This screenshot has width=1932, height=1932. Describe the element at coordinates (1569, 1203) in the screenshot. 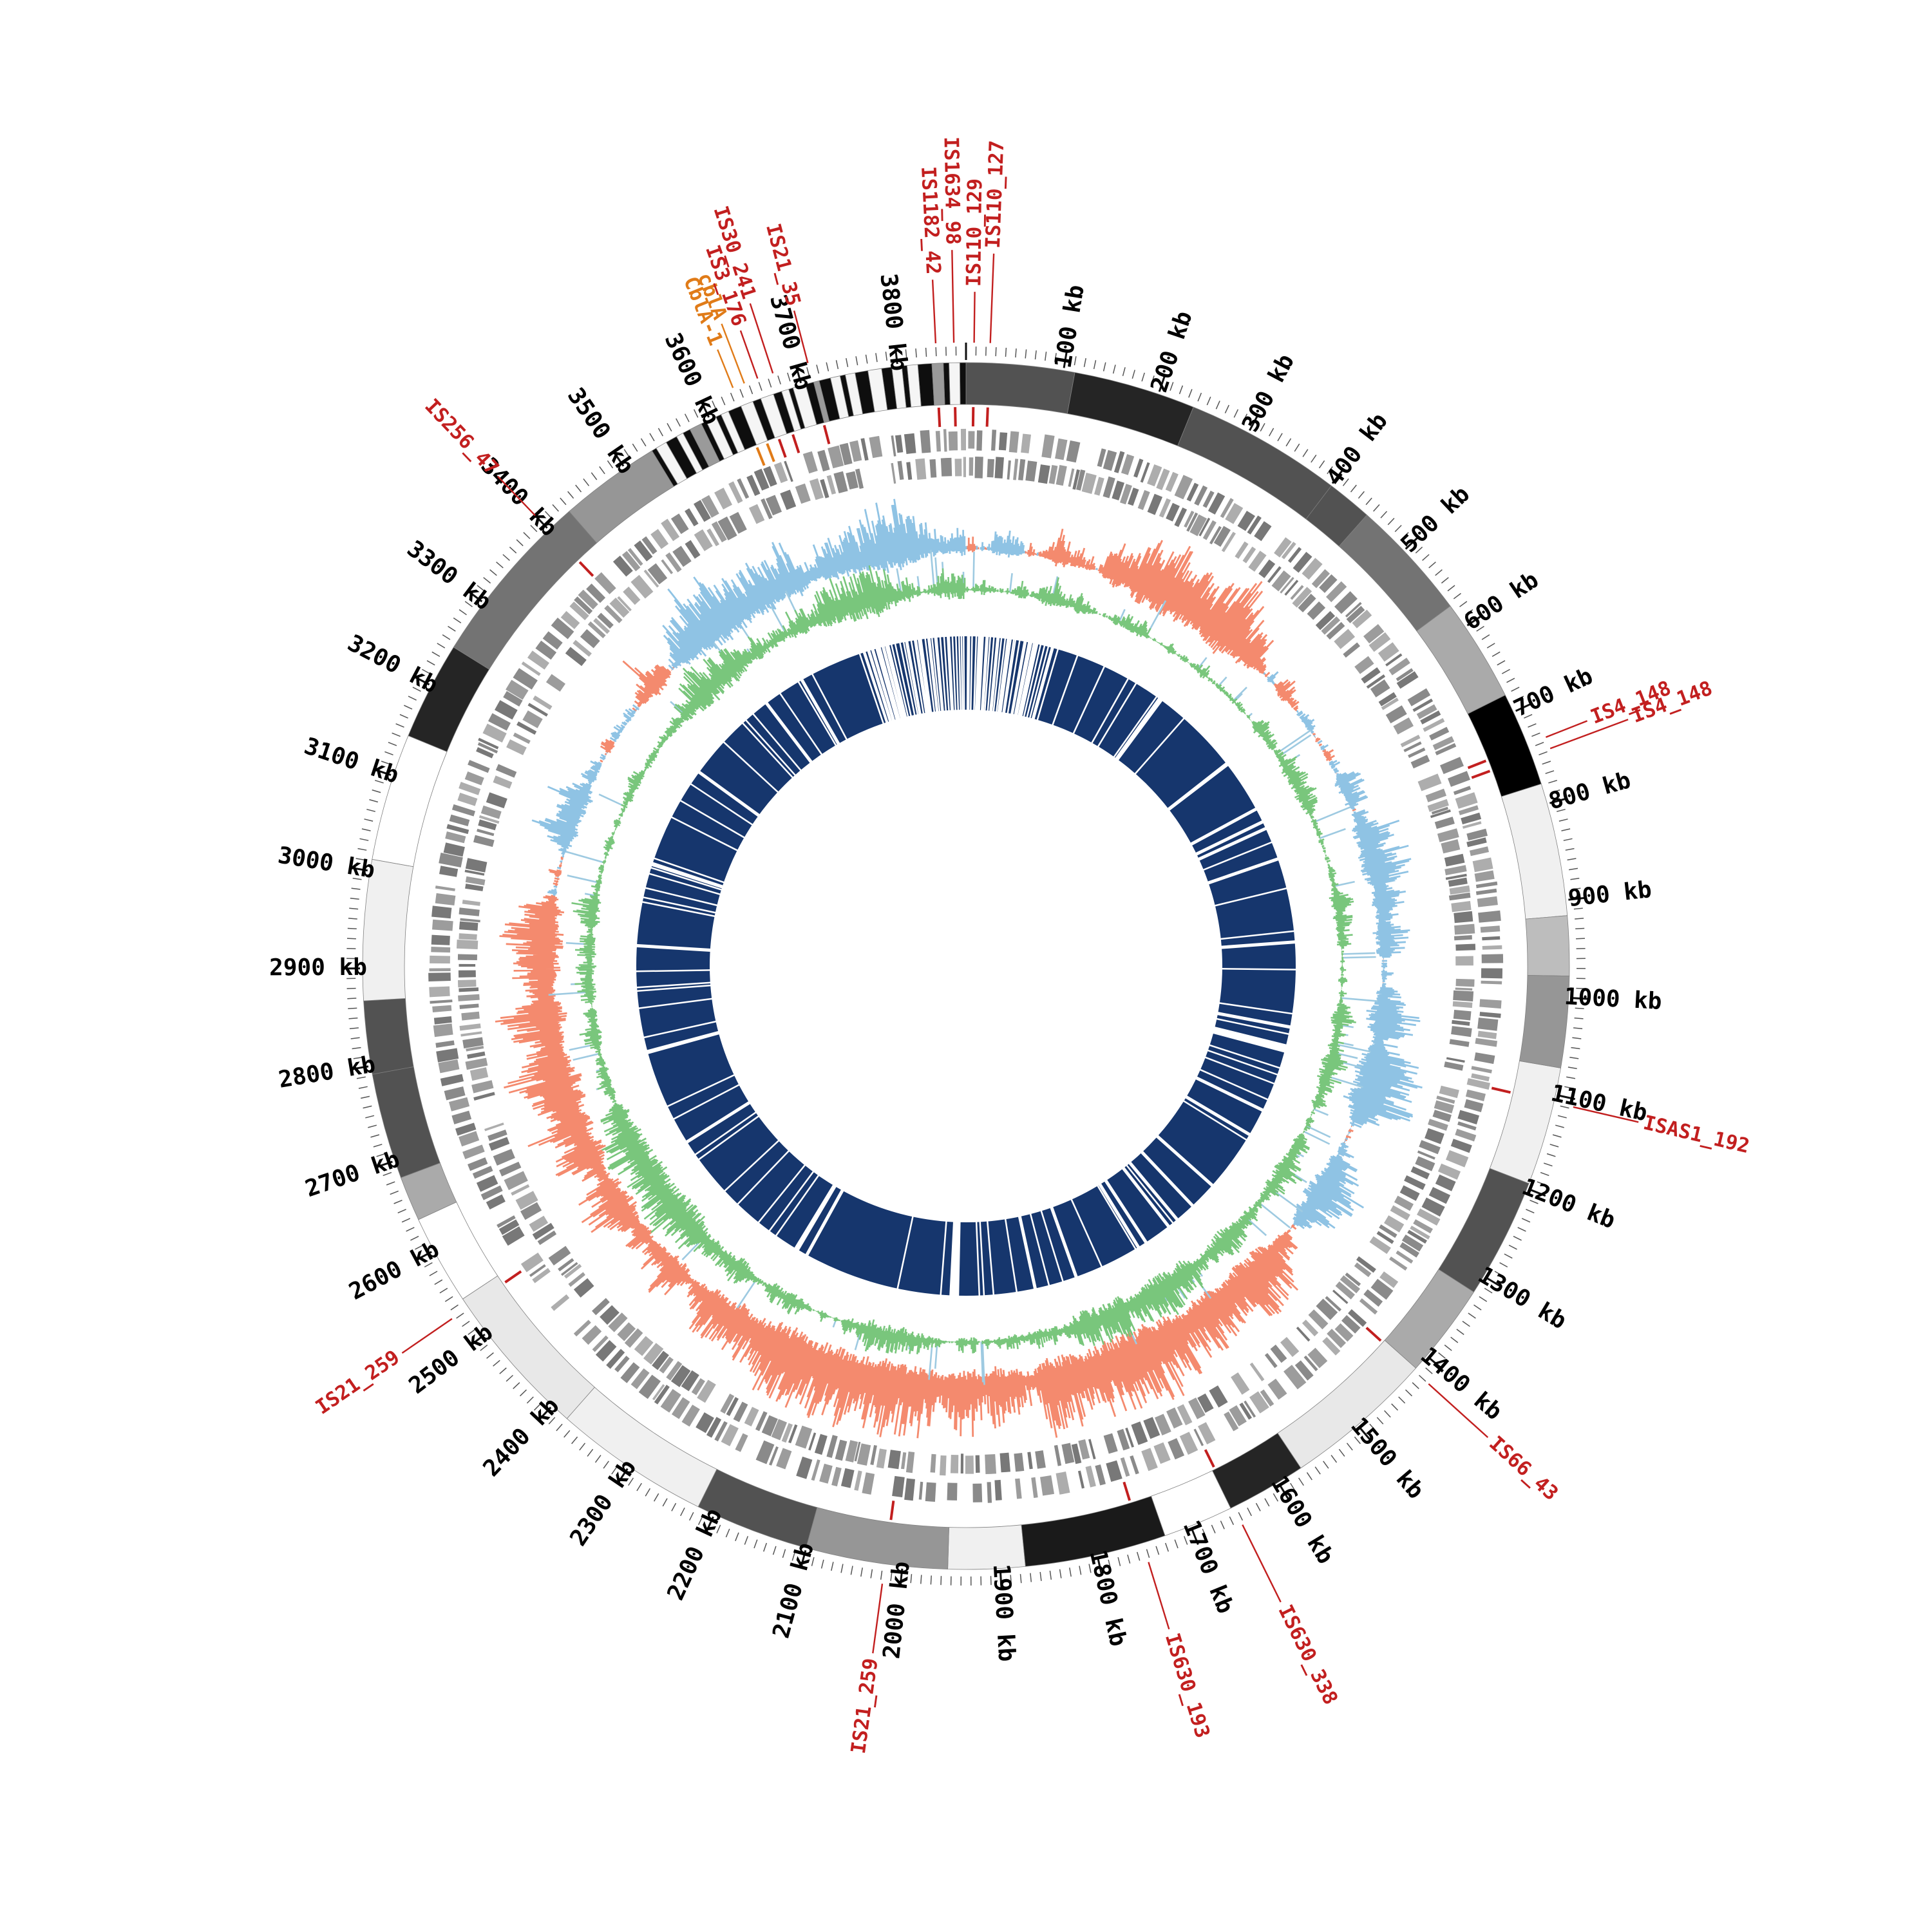

I see `axis-tick-label: 1200 kb` at that location.